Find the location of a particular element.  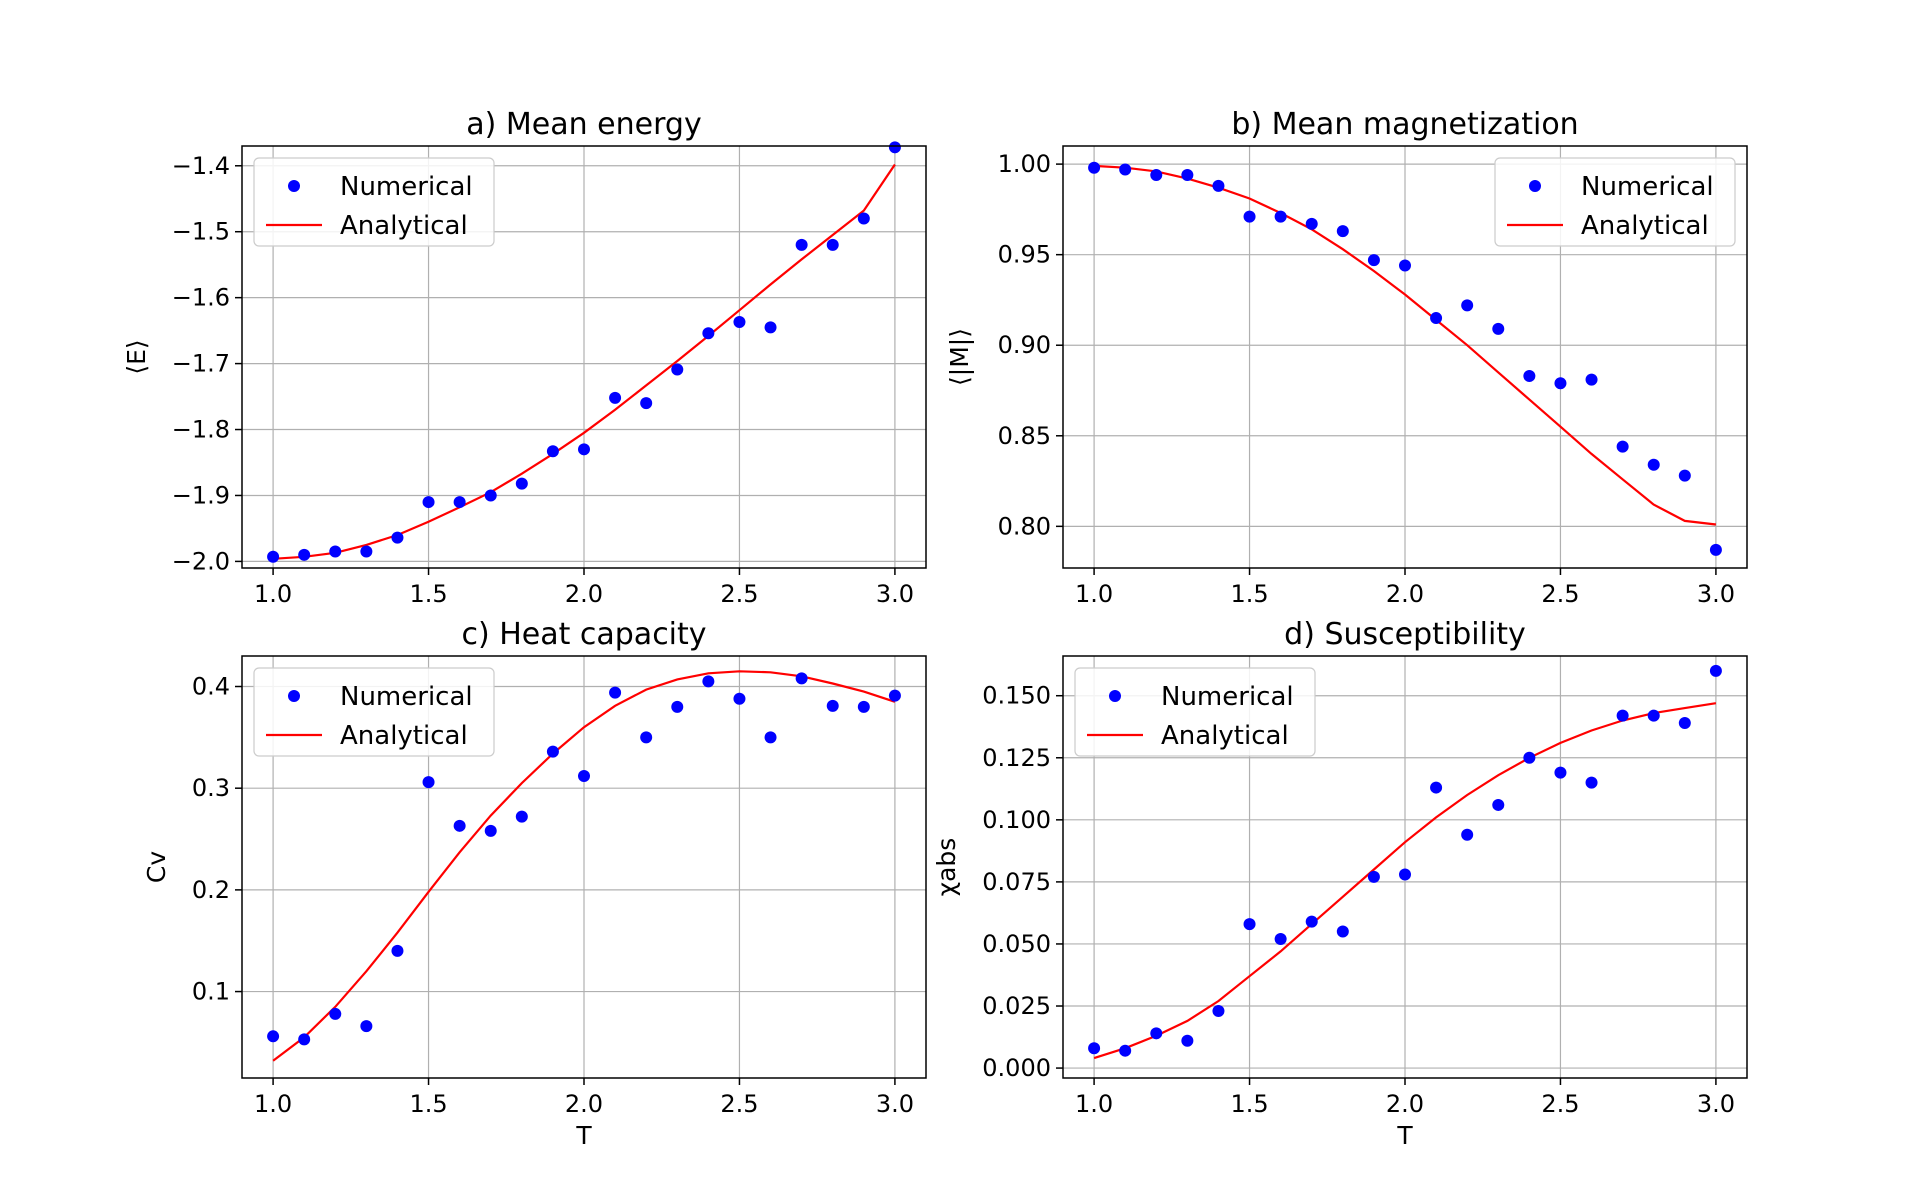

y-tick-label: −1.7 is located at coordinates (201, 364).